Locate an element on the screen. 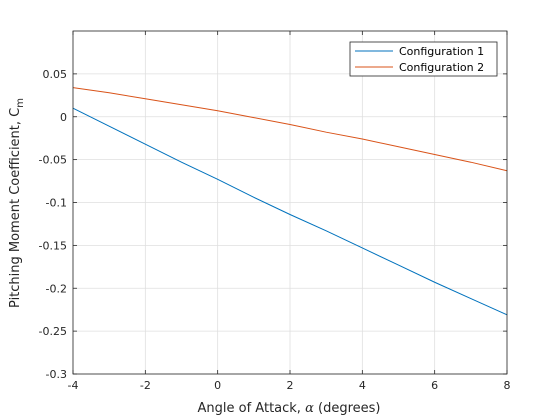  y-axis-label: Pitching Moment Coefficient, Cm is located at coordinates (17, 203).